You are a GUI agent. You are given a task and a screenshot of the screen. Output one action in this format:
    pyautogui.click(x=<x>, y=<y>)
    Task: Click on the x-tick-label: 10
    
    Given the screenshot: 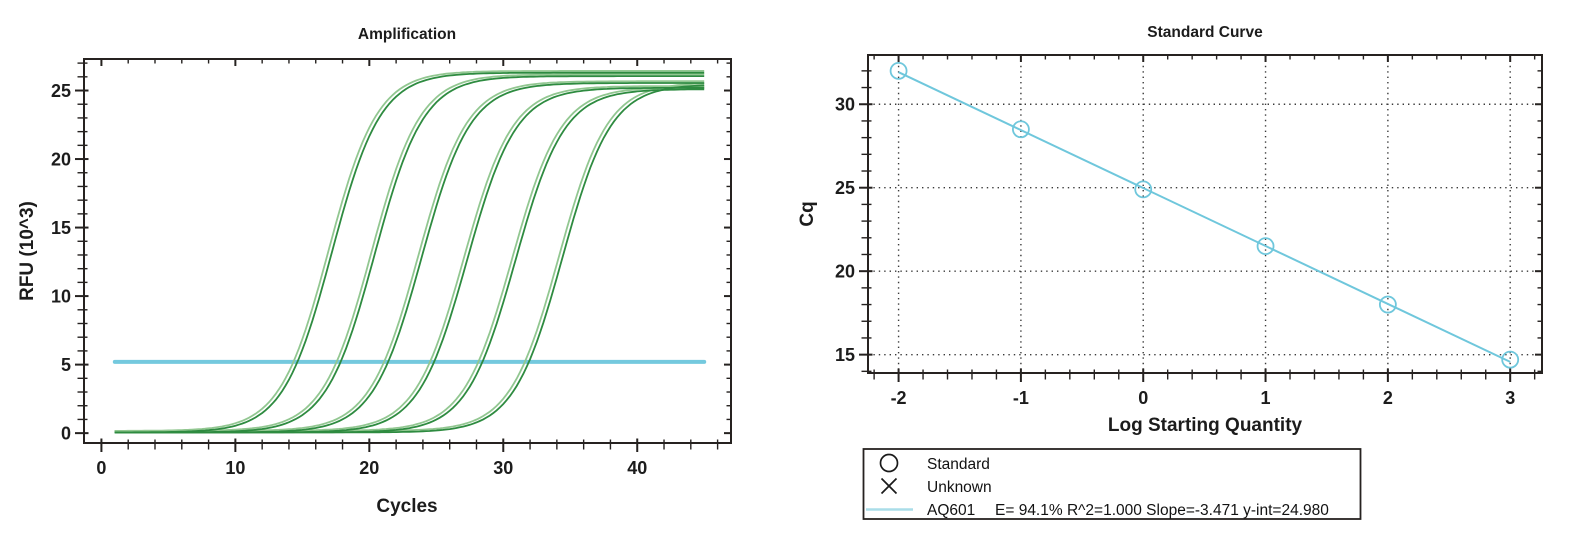 What is the action you would take?
    pyautogui.click(x=235, y=468)
    